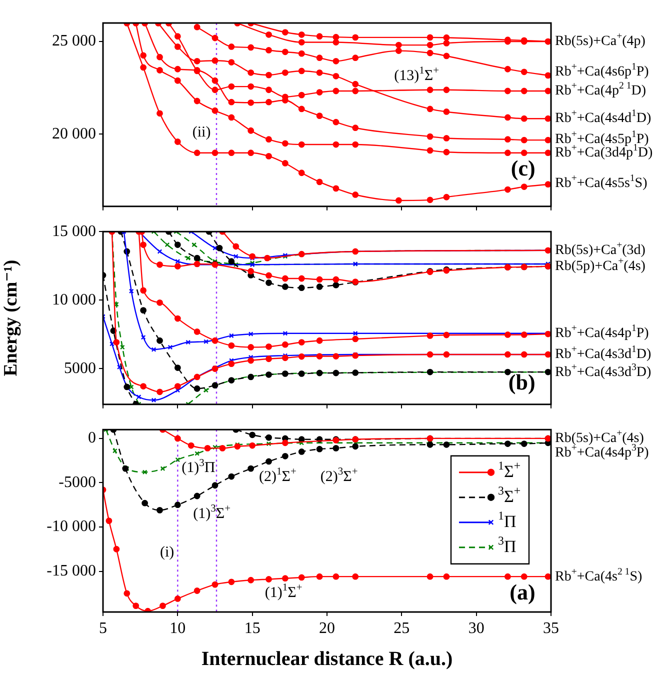 The image size is (666, 676). What do you see at coordinates (551, 628) in the screenshot?
I see `x-tick-label: 35` at bounding box center [551, 628].